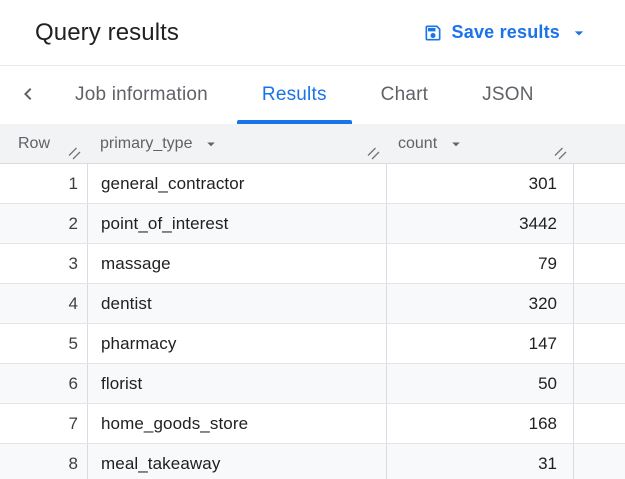 The height and width of the screenshot is (479, 625). I want to click on tab-job-information-label: Job information, so click(141, 94).